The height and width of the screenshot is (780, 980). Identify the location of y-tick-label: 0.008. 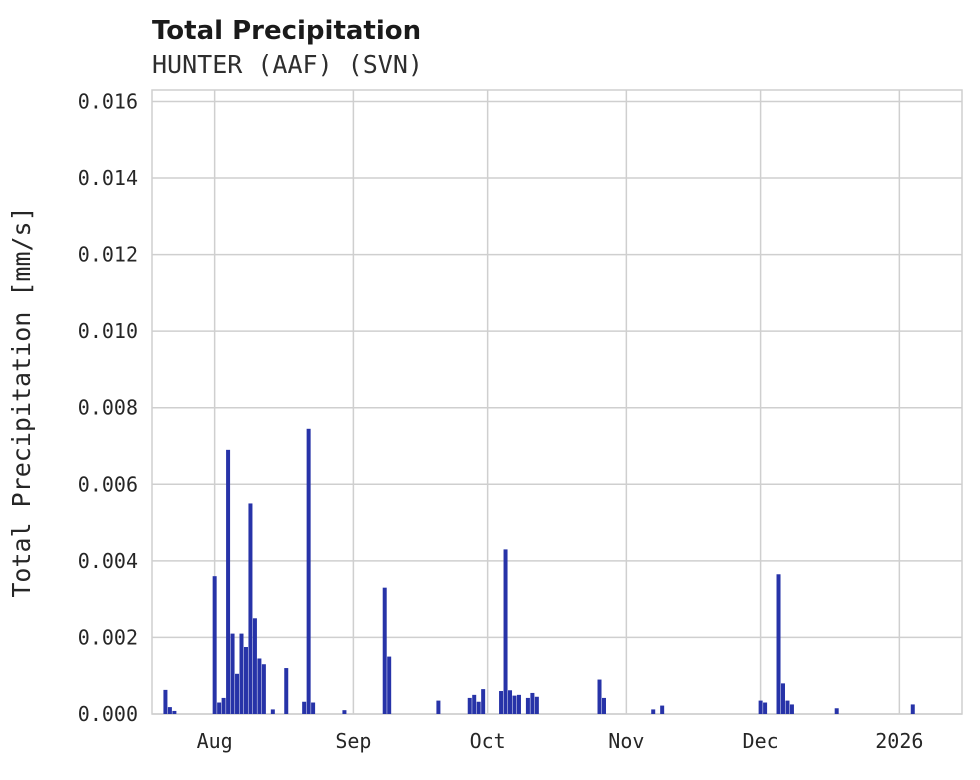
(108, 408).